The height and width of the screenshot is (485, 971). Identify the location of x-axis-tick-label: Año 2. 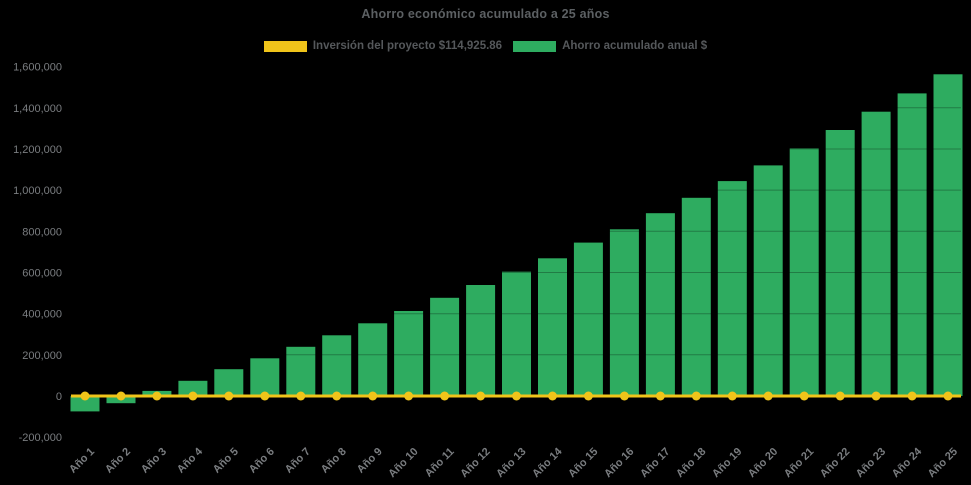
(118, 461).